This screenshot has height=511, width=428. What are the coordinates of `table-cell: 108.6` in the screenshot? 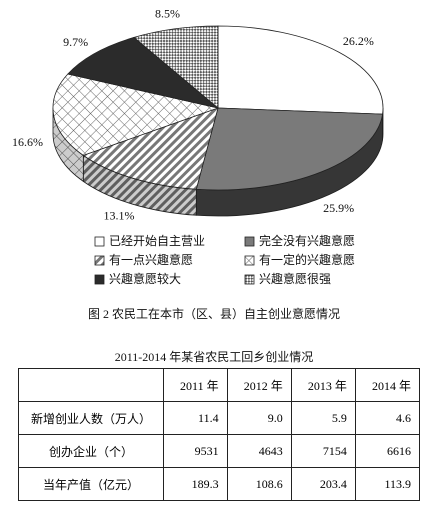 It's located at (259, 484).